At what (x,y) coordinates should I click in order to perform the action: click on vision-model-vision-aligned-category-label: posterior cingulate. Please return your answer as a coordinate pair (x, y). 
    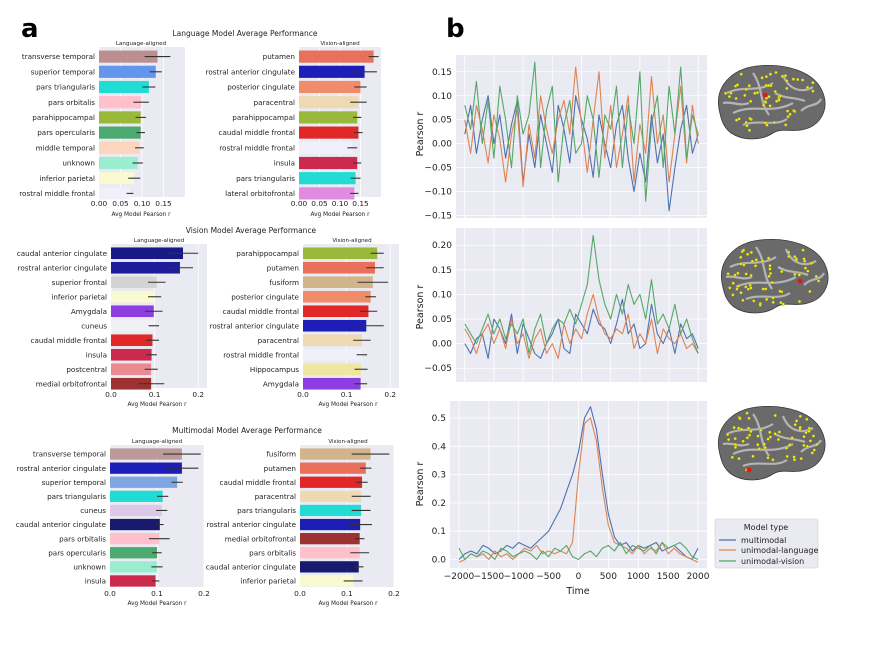
    Looking at the image, I should click on (265, 296).